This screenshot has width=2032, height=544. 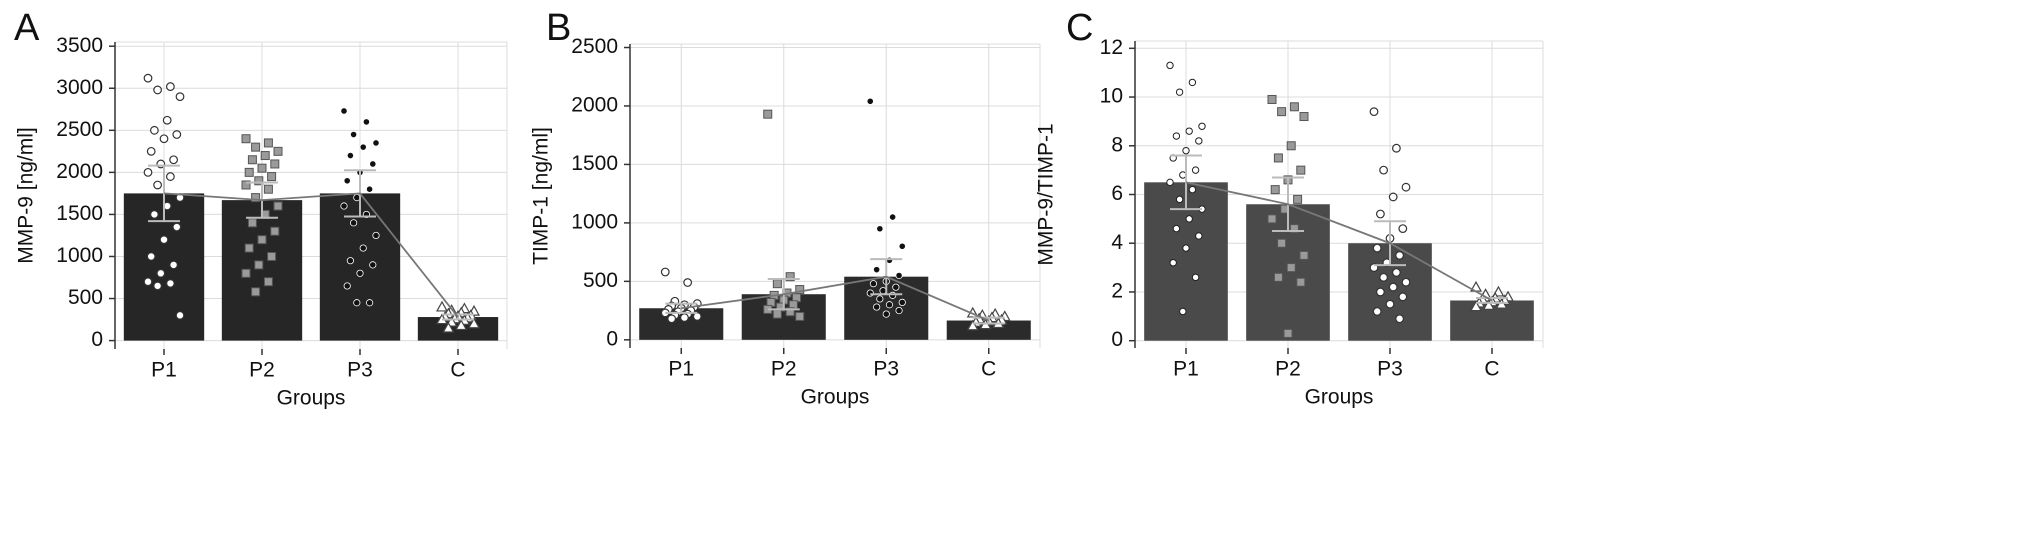 What do you see at coordinates (1117, 242) in the screenshot?
I see `y-tick-label: 4` at bounding box center [1117, 242].